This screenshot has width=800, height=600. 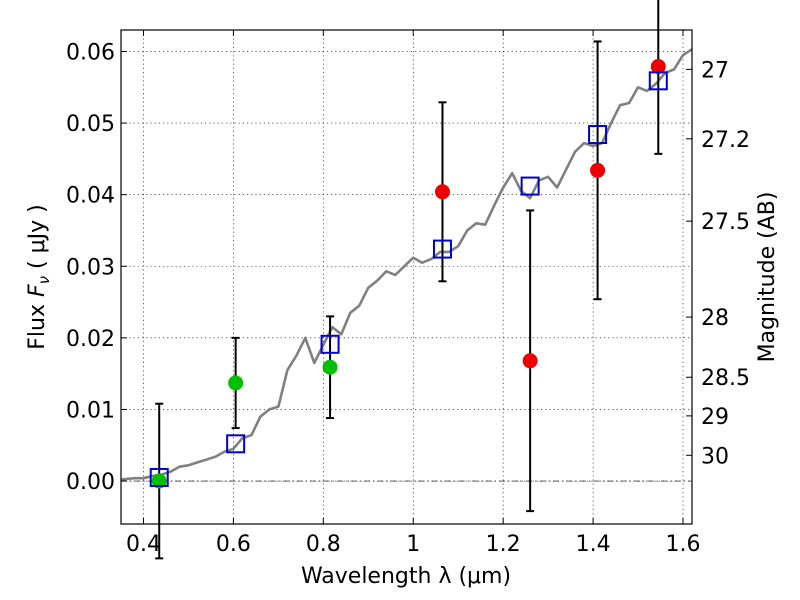 I want to click on right-tick-label: 30, so click(x=715, y=456).